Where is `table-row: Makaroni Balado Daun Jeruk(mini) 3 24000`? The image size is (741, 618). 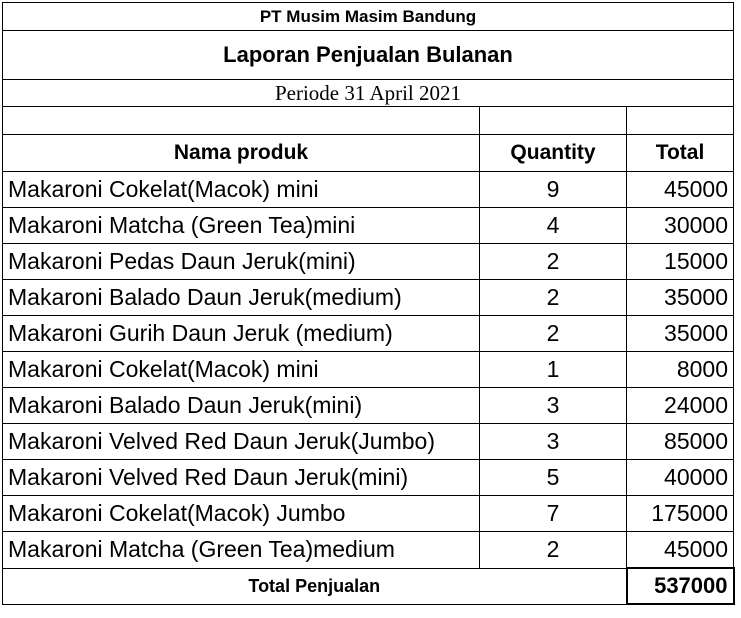
table-row: Makaroni Balado Daun Jeruk(mini) 3 24000 is located at coordinates (368, 405).